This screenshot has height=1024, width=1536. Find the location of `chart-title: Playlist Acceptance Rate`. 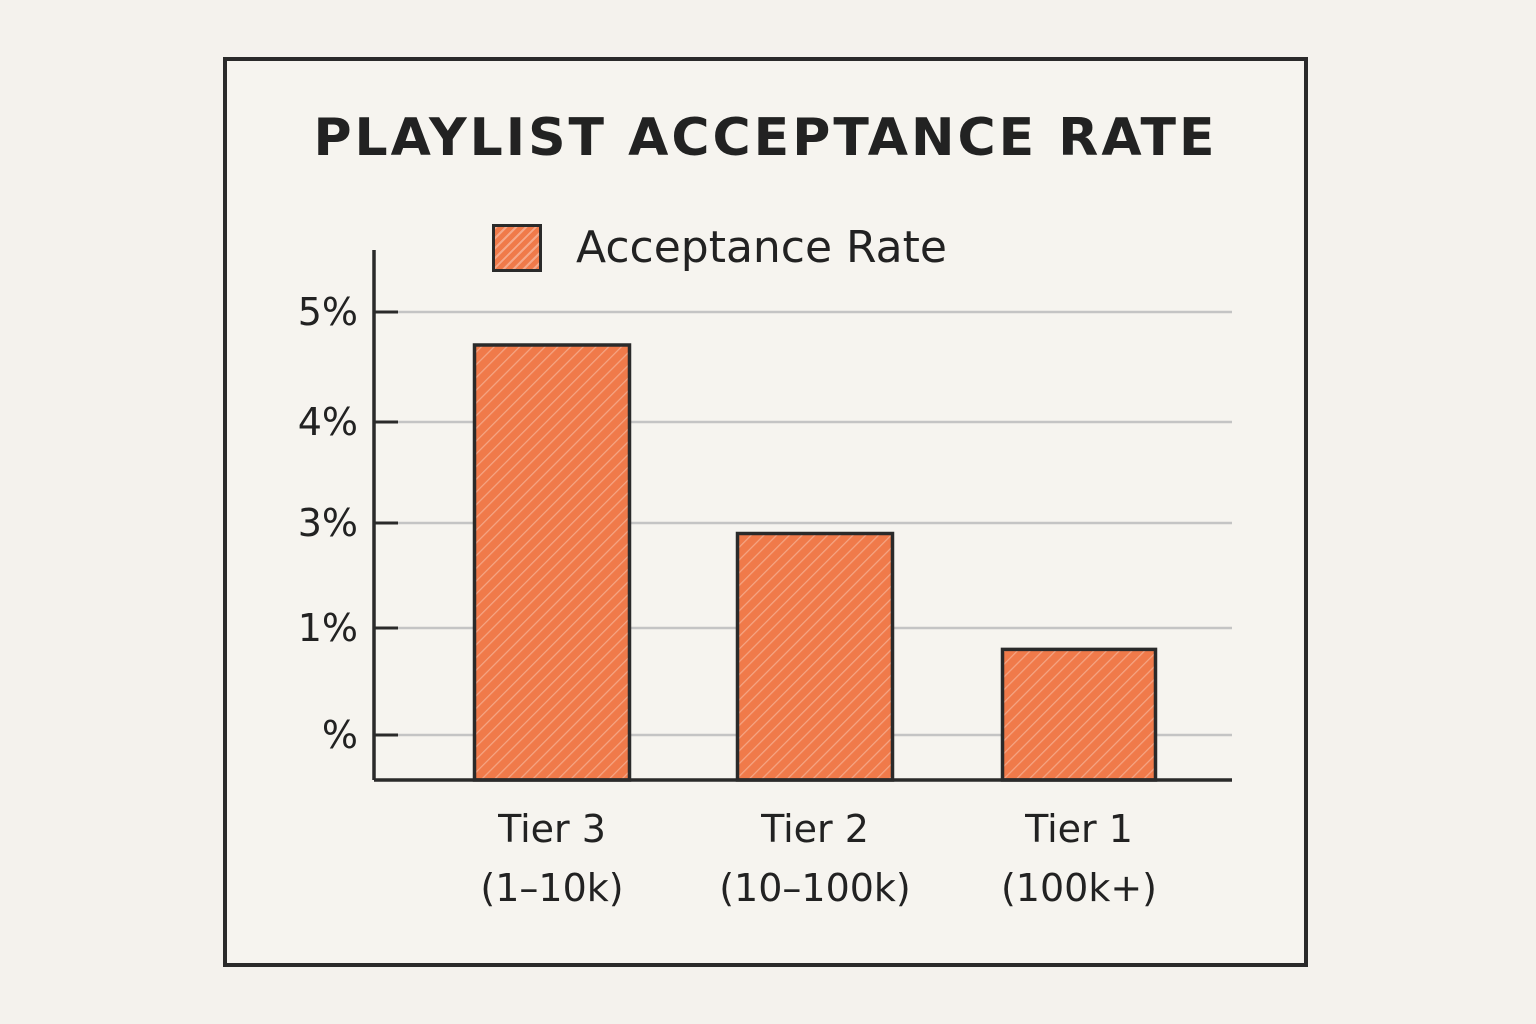

chart-title: Playlist Acceptance Rate is located at coordinates (765, 138).